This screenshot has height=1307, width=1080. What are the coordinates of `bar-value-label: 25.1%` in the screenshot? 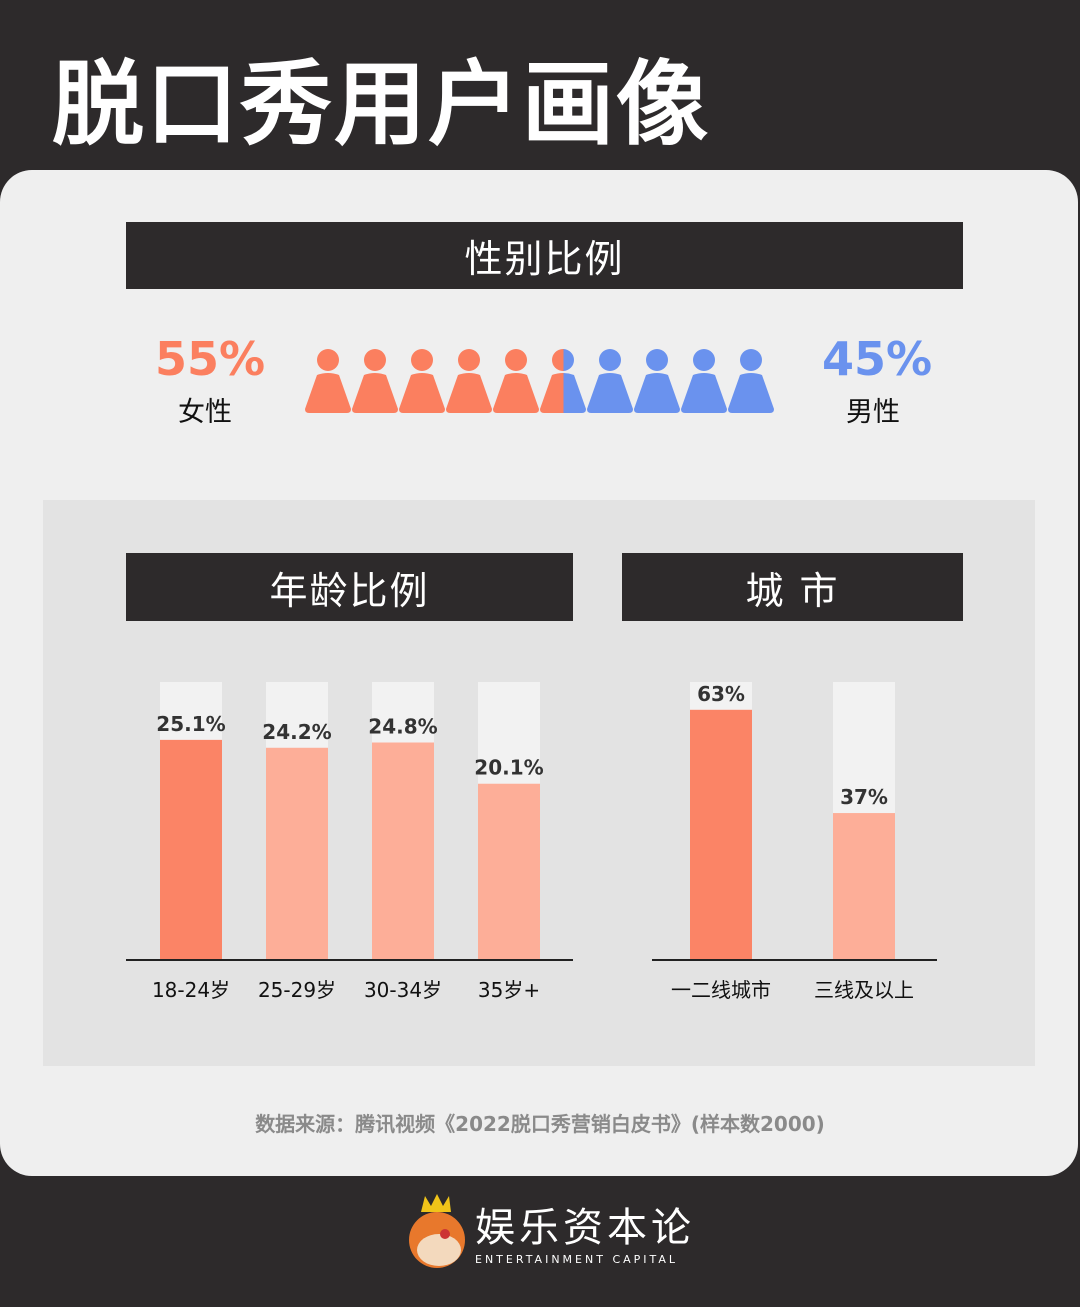 It's located at (190, 724).